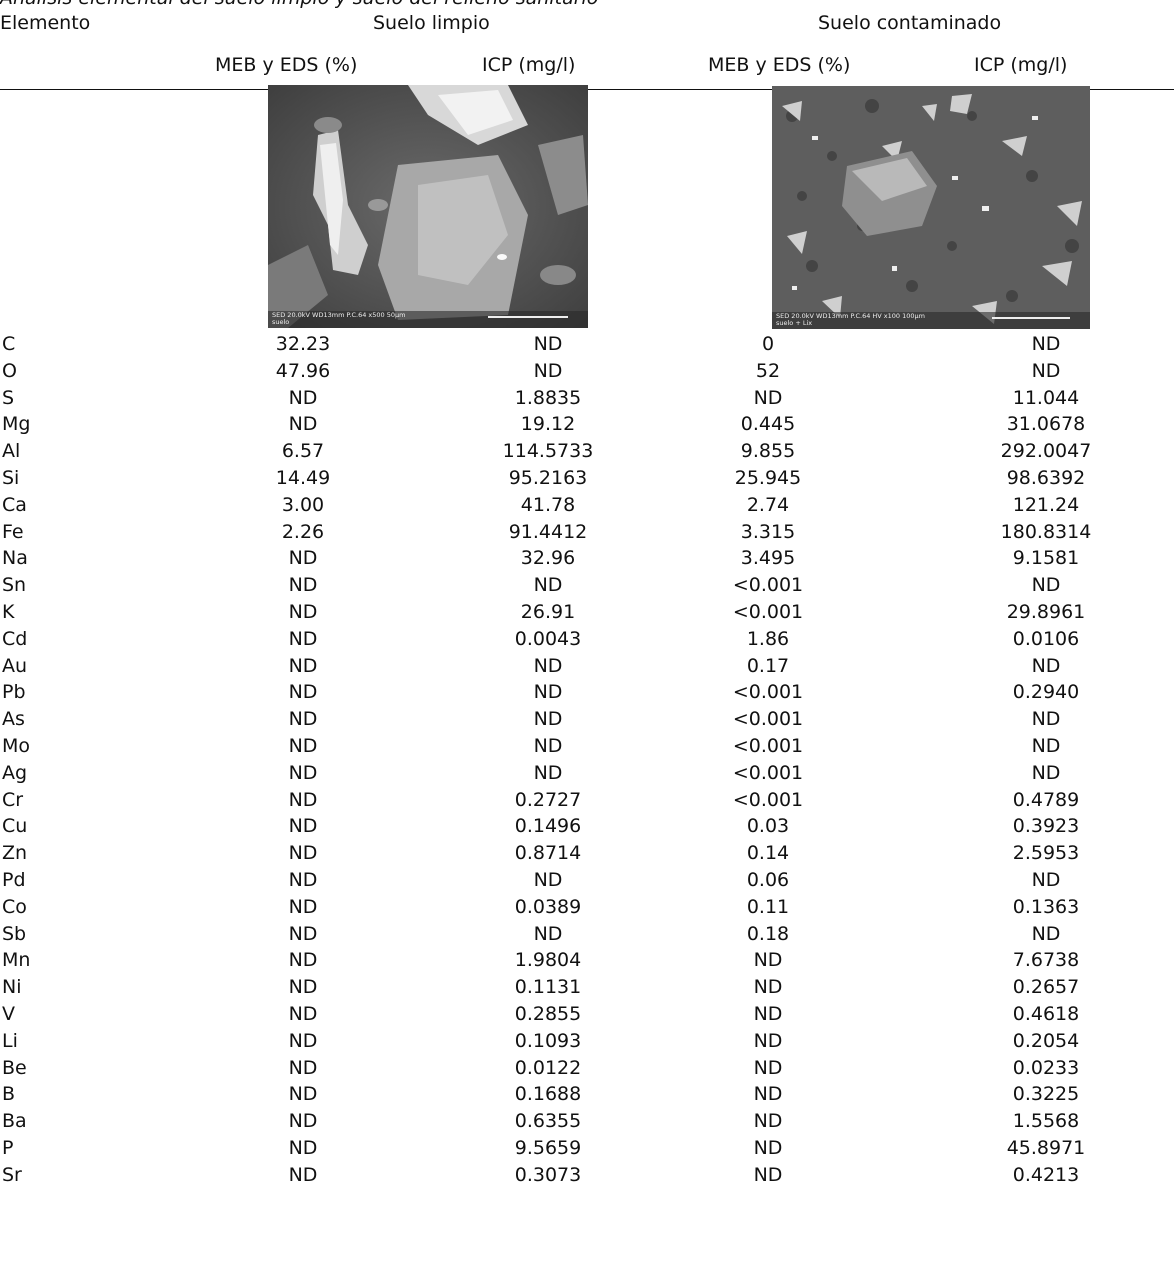  Describe the element at coordinates (768, 451) in the screenshot. I see `cell-meb-cont: 9.855` at that location.